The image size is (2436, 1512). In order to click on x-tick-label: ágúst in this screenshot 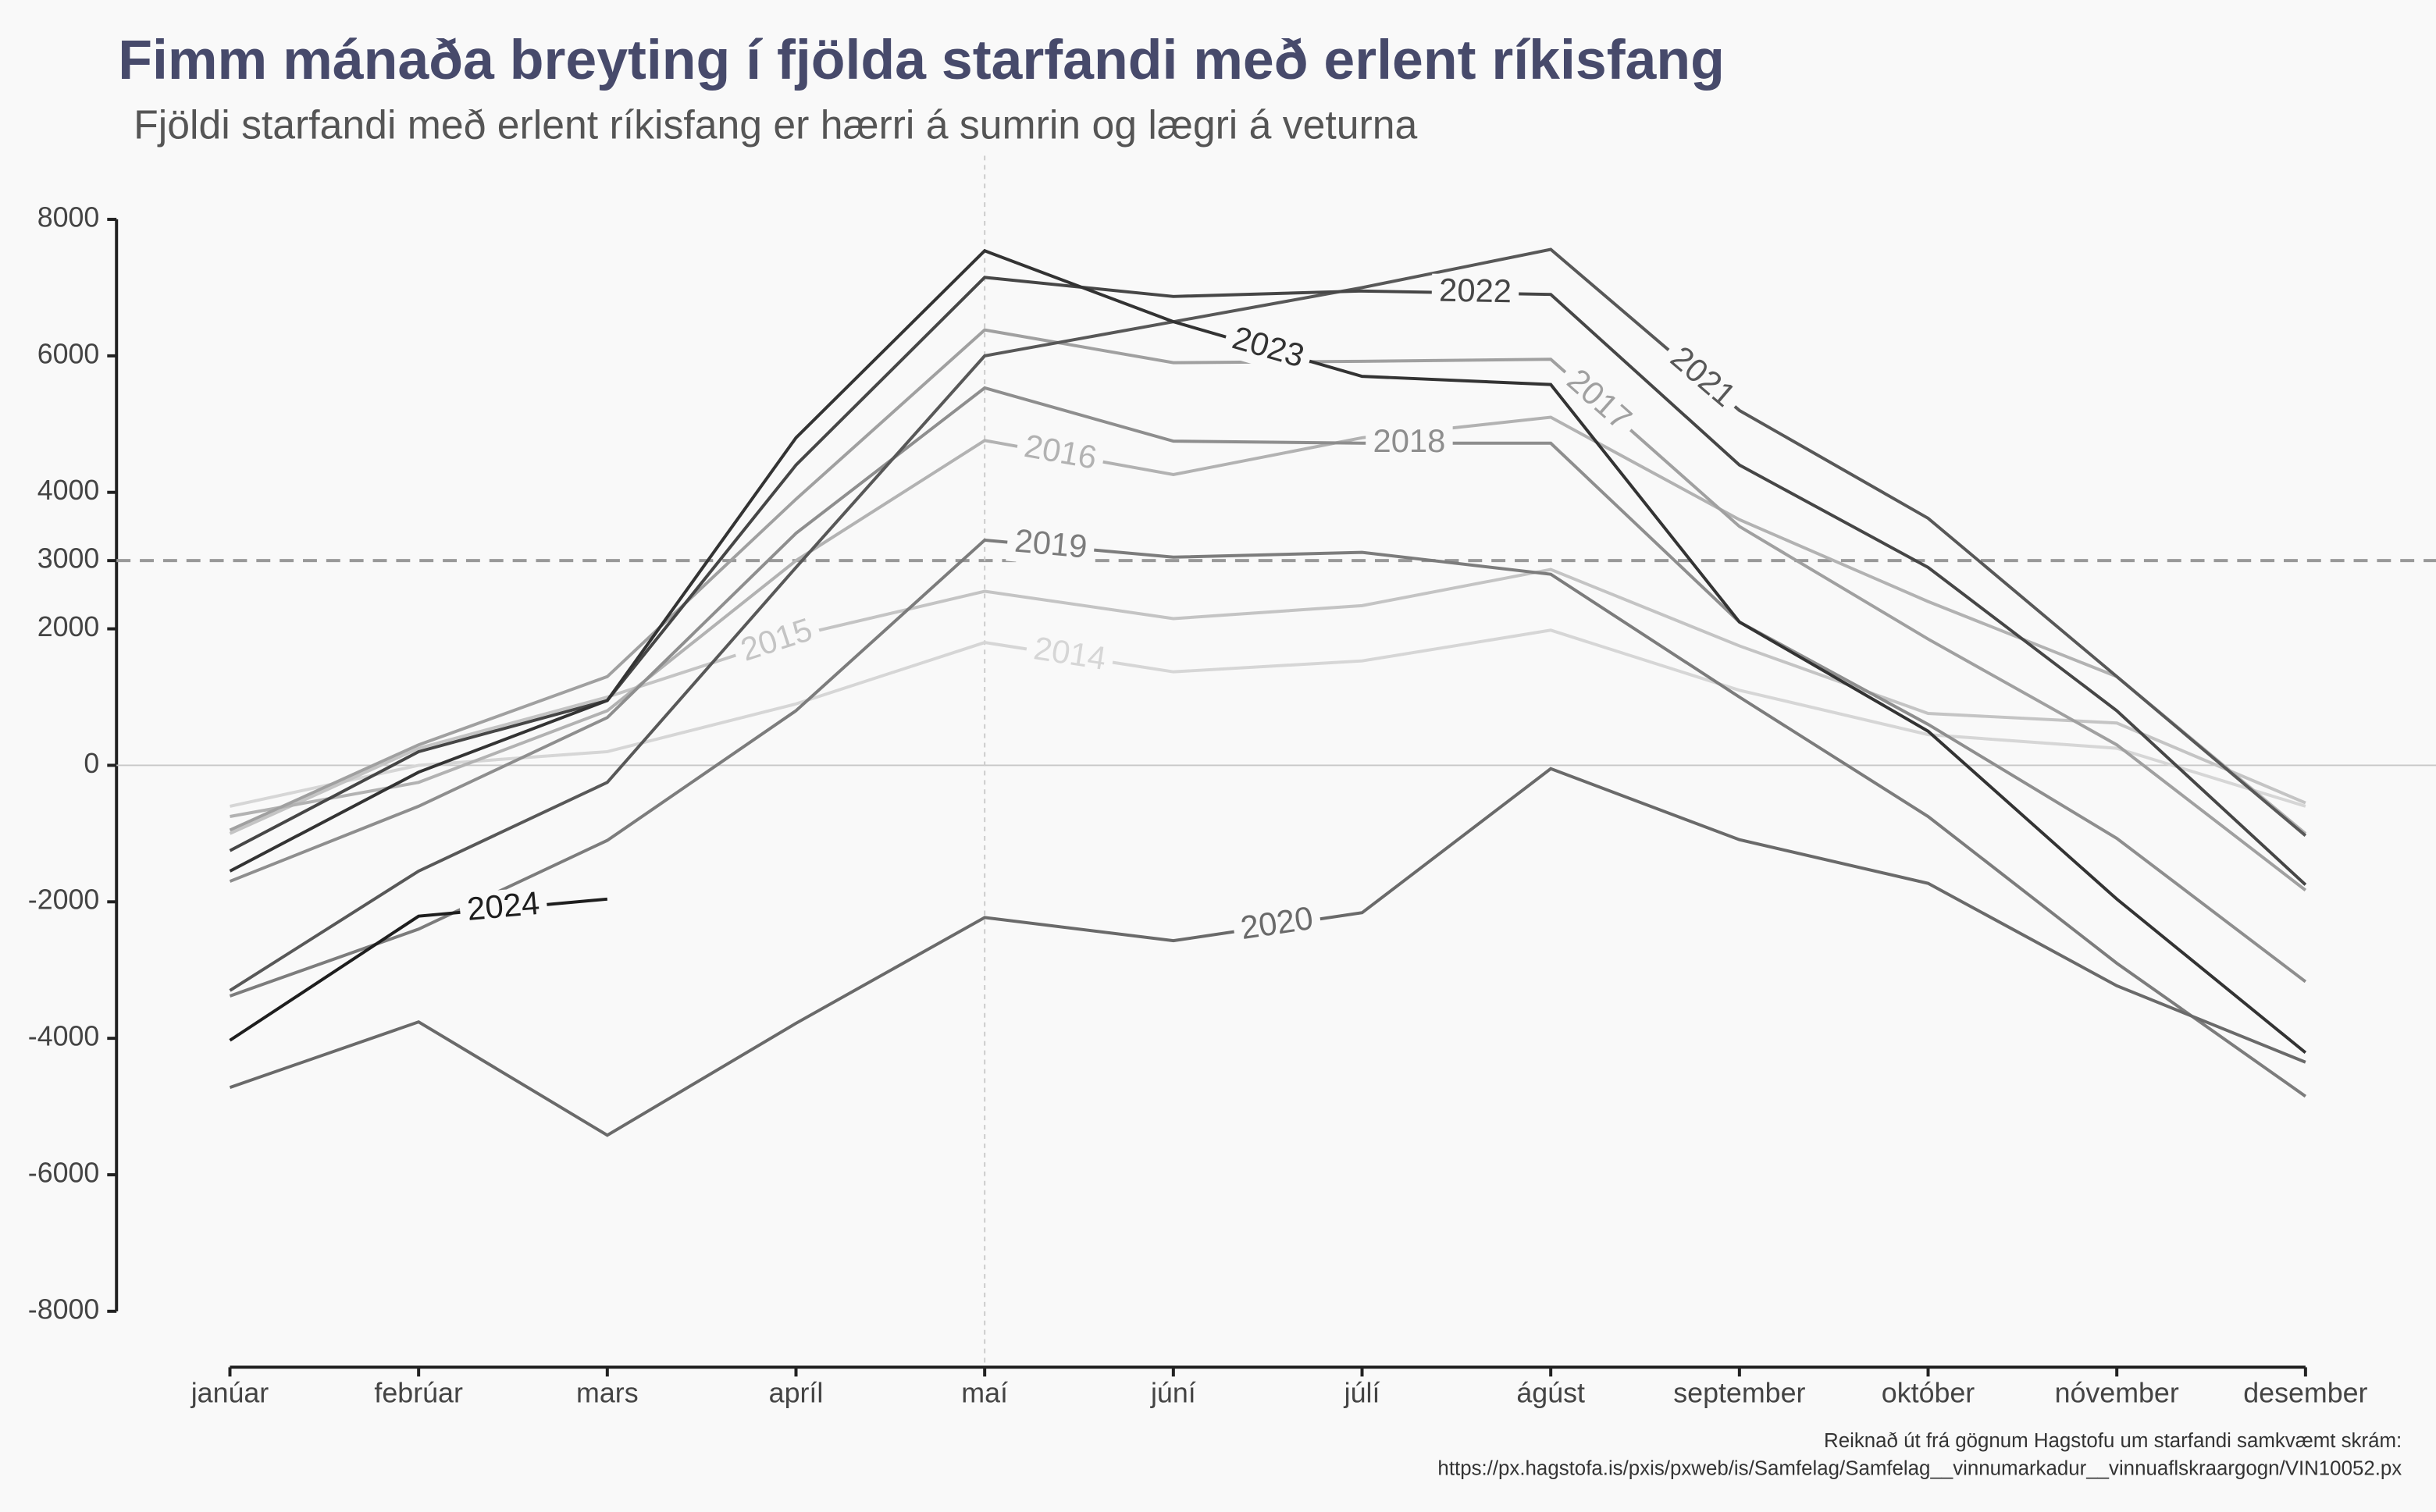, I will do `click(1550, 1393)`.